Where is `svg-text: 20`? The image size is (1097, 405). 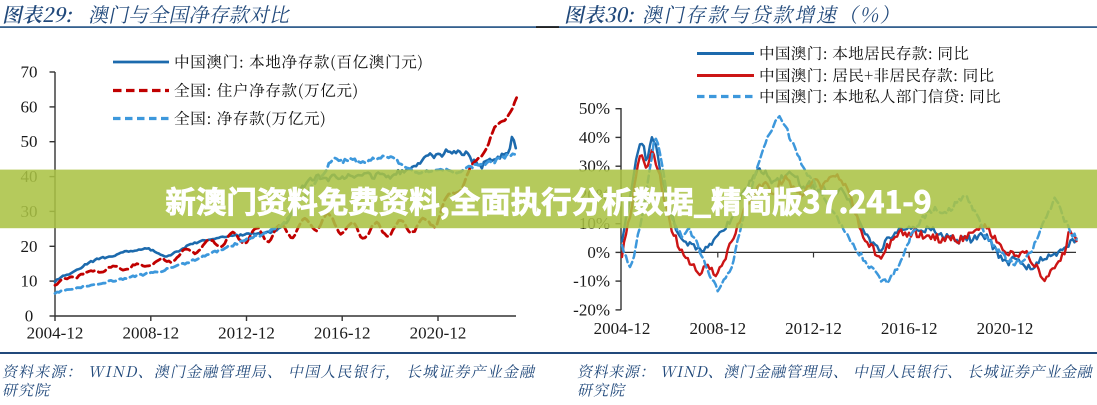
svg-text: 20 is located at coordinates (29, 246).